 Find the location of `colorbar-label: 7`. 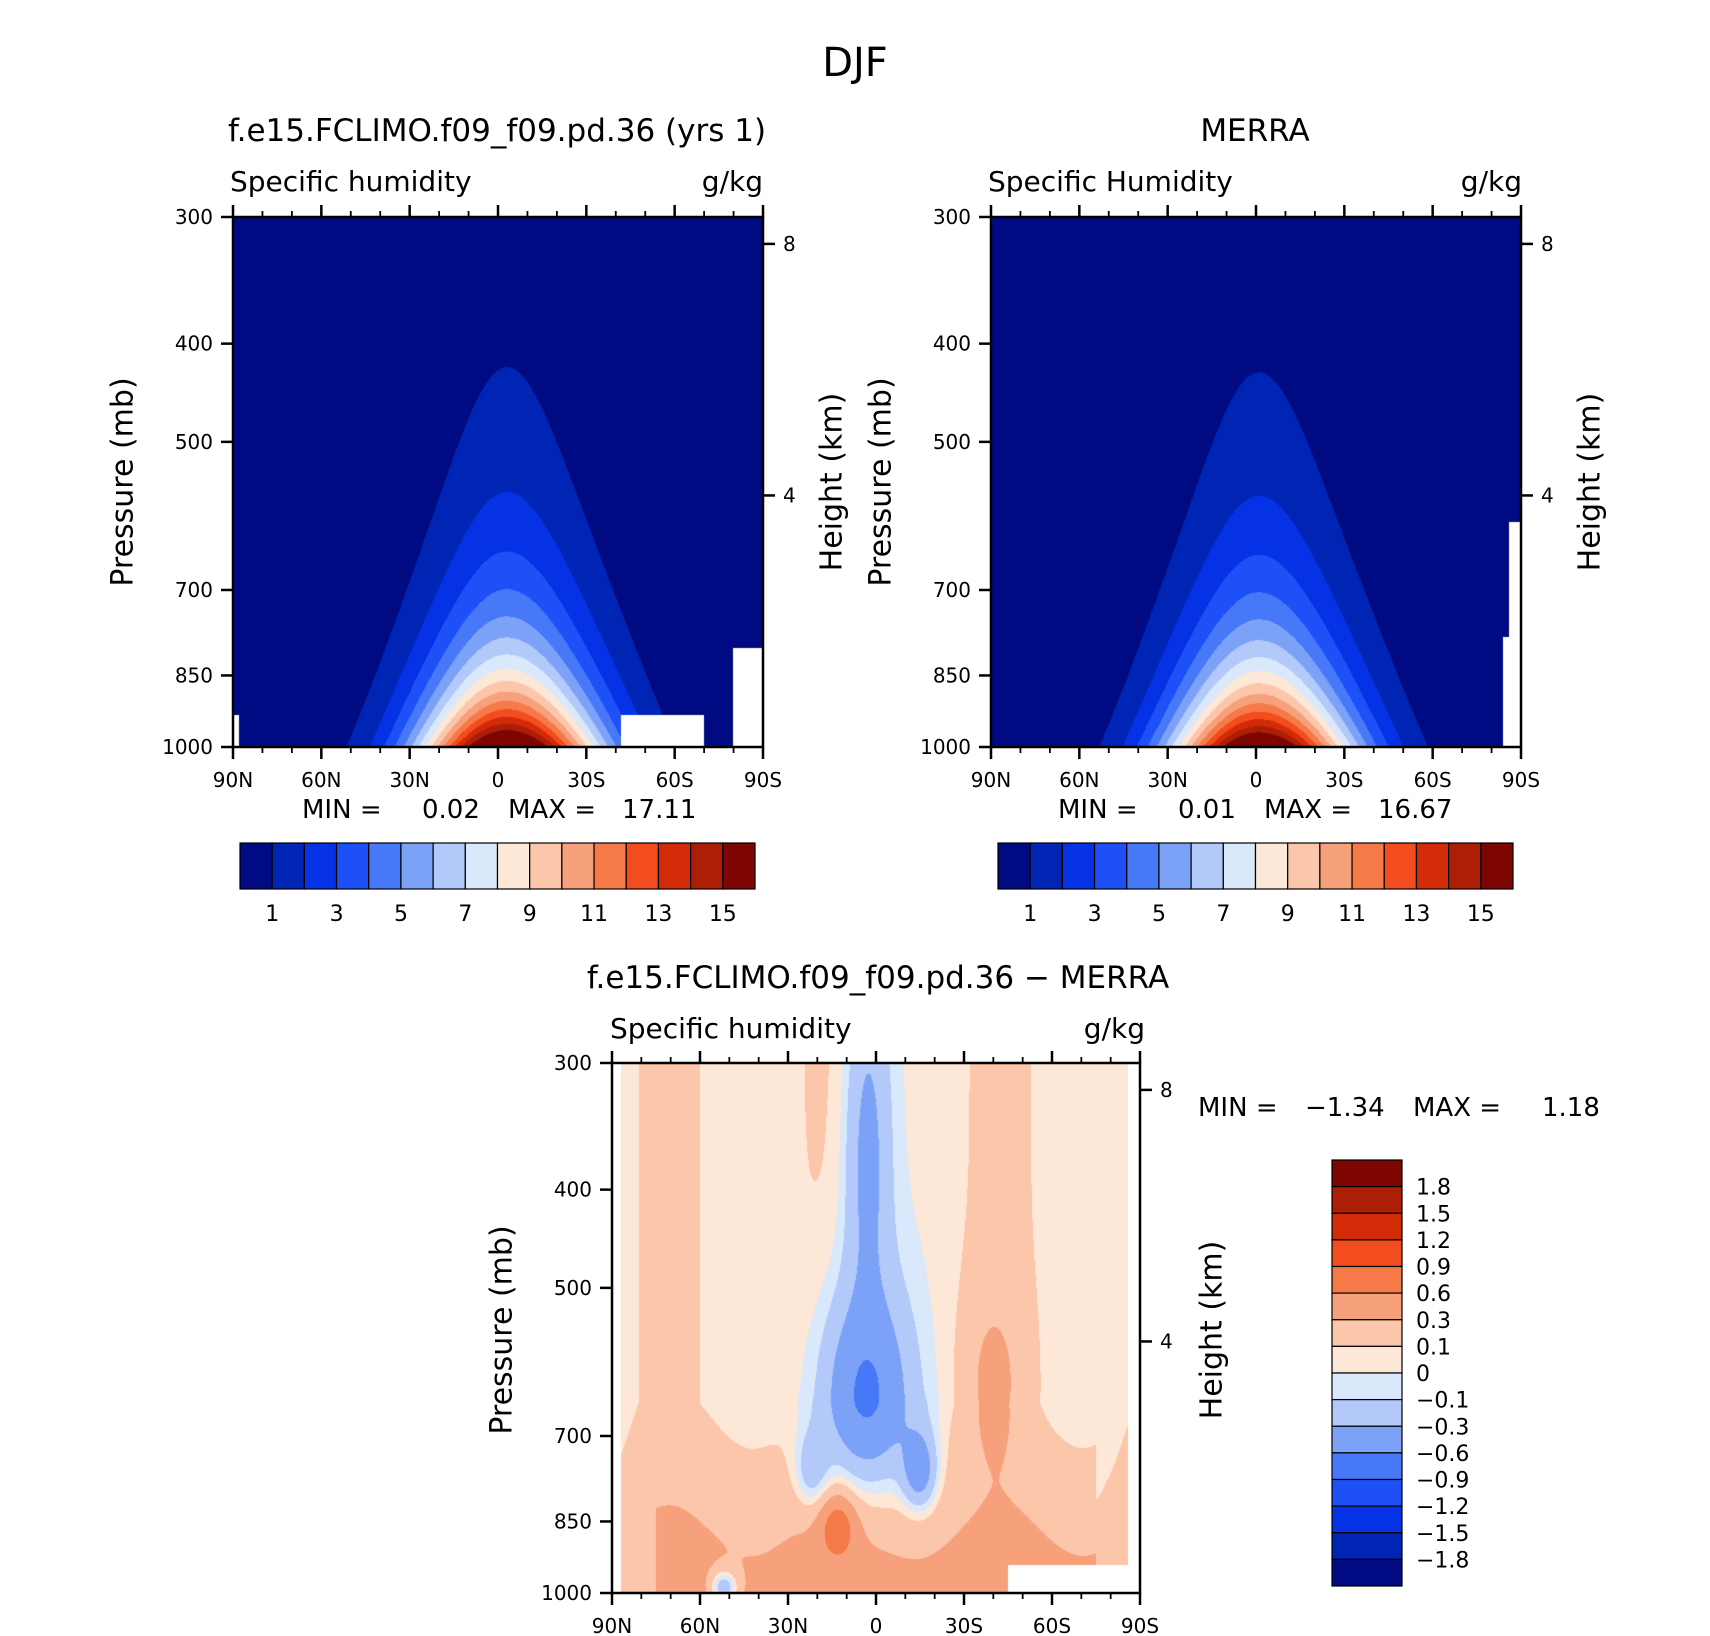

colorbar-label: 7 is located at coordinates (465, 914).